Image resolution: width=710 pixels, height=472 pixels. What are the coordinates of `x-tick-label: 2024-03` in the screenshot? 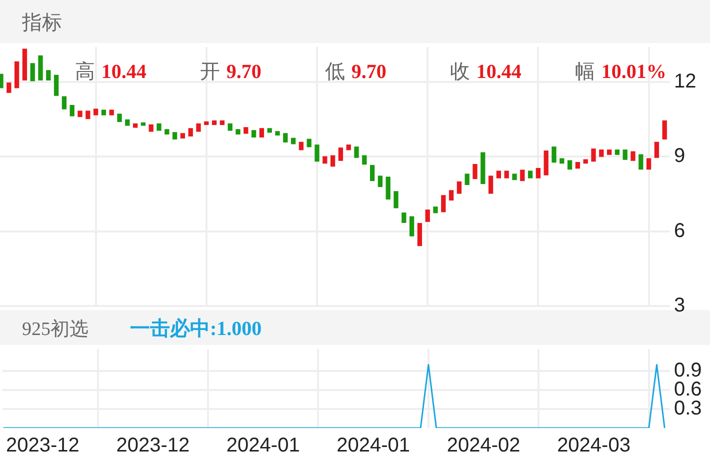 It's located at (593, 445).